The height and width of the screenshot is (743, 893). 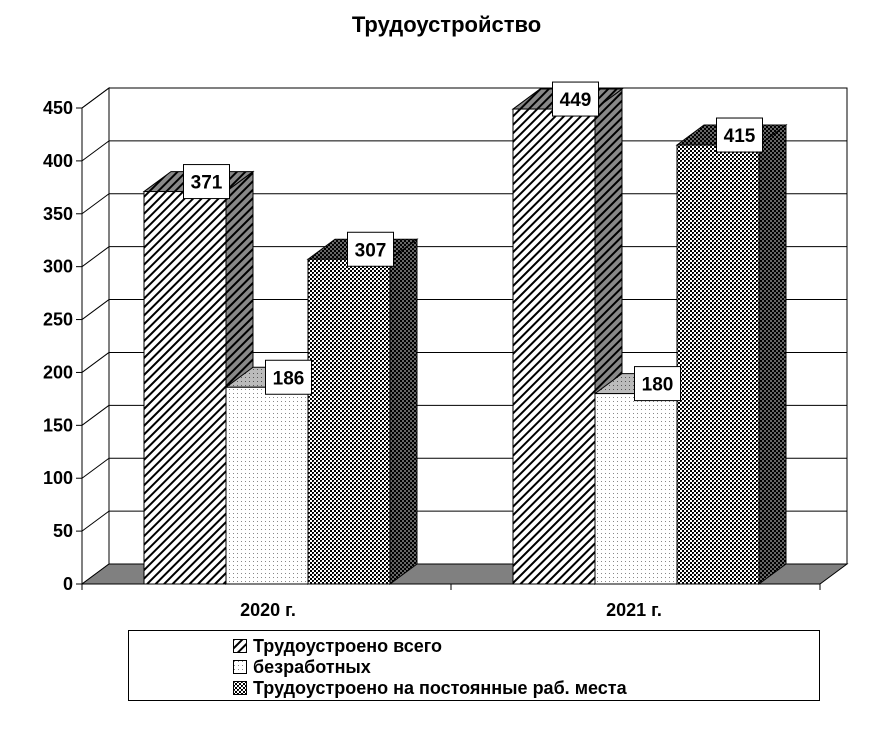 What do you see at coordinates (63, 531) in the screenshot?
I see `y-tick-label: 50` at bounding box center [63, 531].